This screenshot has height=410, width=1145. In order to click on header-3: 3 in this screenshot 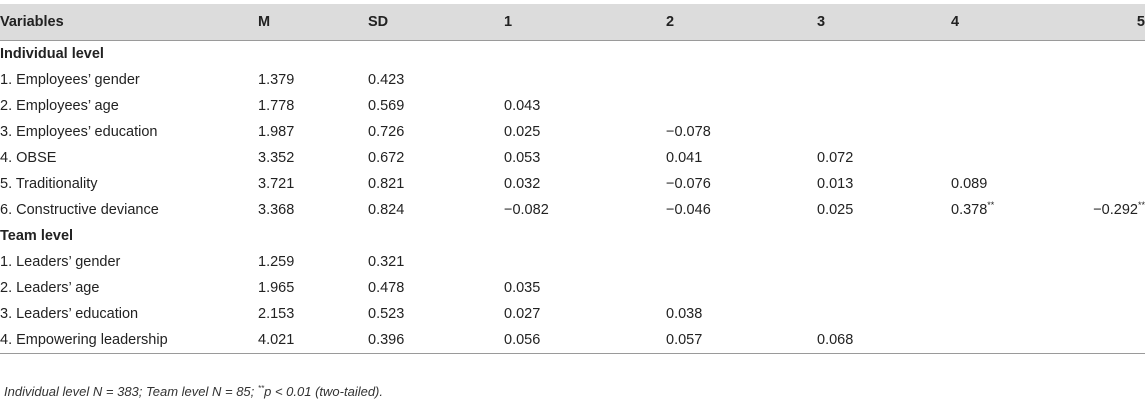, I will do `click(821, 22)`.